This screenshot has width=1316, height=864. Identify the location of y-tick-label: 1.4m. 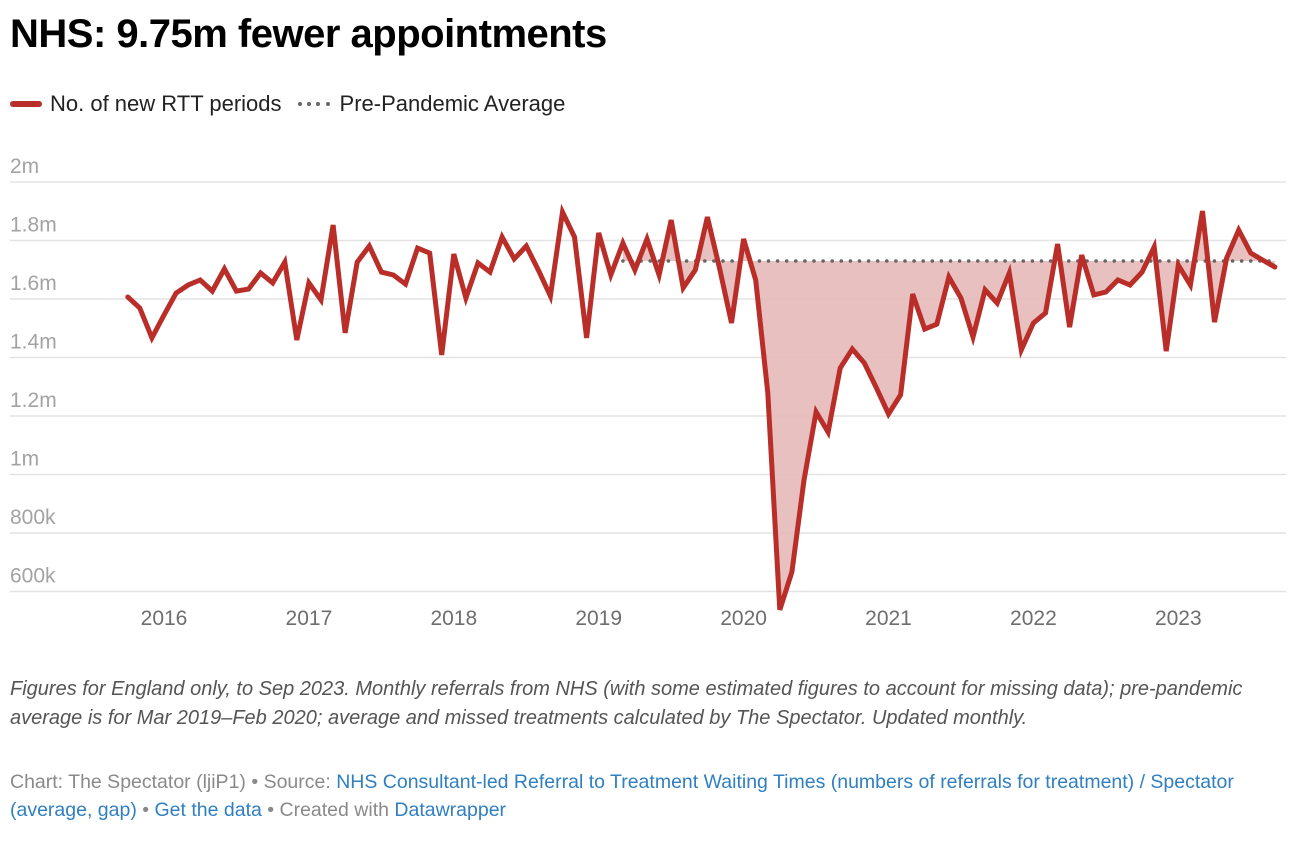
(33, 342).